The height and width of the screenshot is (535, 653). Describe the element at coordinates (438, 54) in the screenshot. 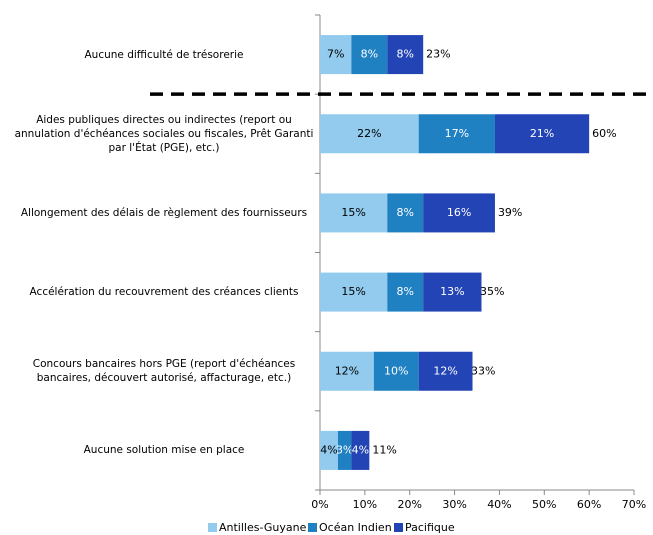

I see `total-label: 23%` at that location.